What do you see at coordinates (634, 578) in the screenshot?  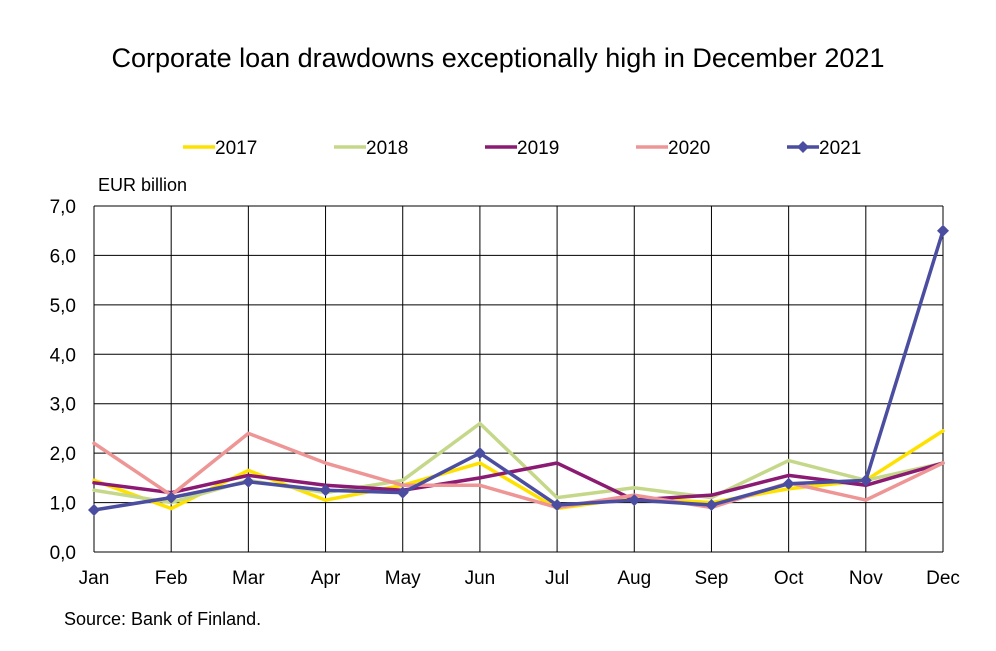 I see `x-tick-label: Aug` at bounding box center [634, 578].